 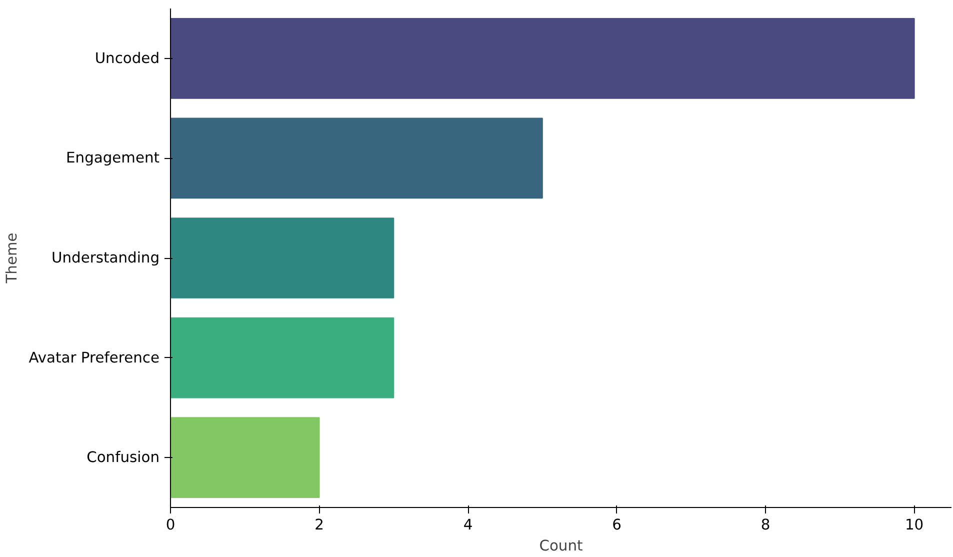 What do you see at coordinates (617, 525) in the screenshot?
I see `x-tick-label: 6` at bounding box center [617, 525].